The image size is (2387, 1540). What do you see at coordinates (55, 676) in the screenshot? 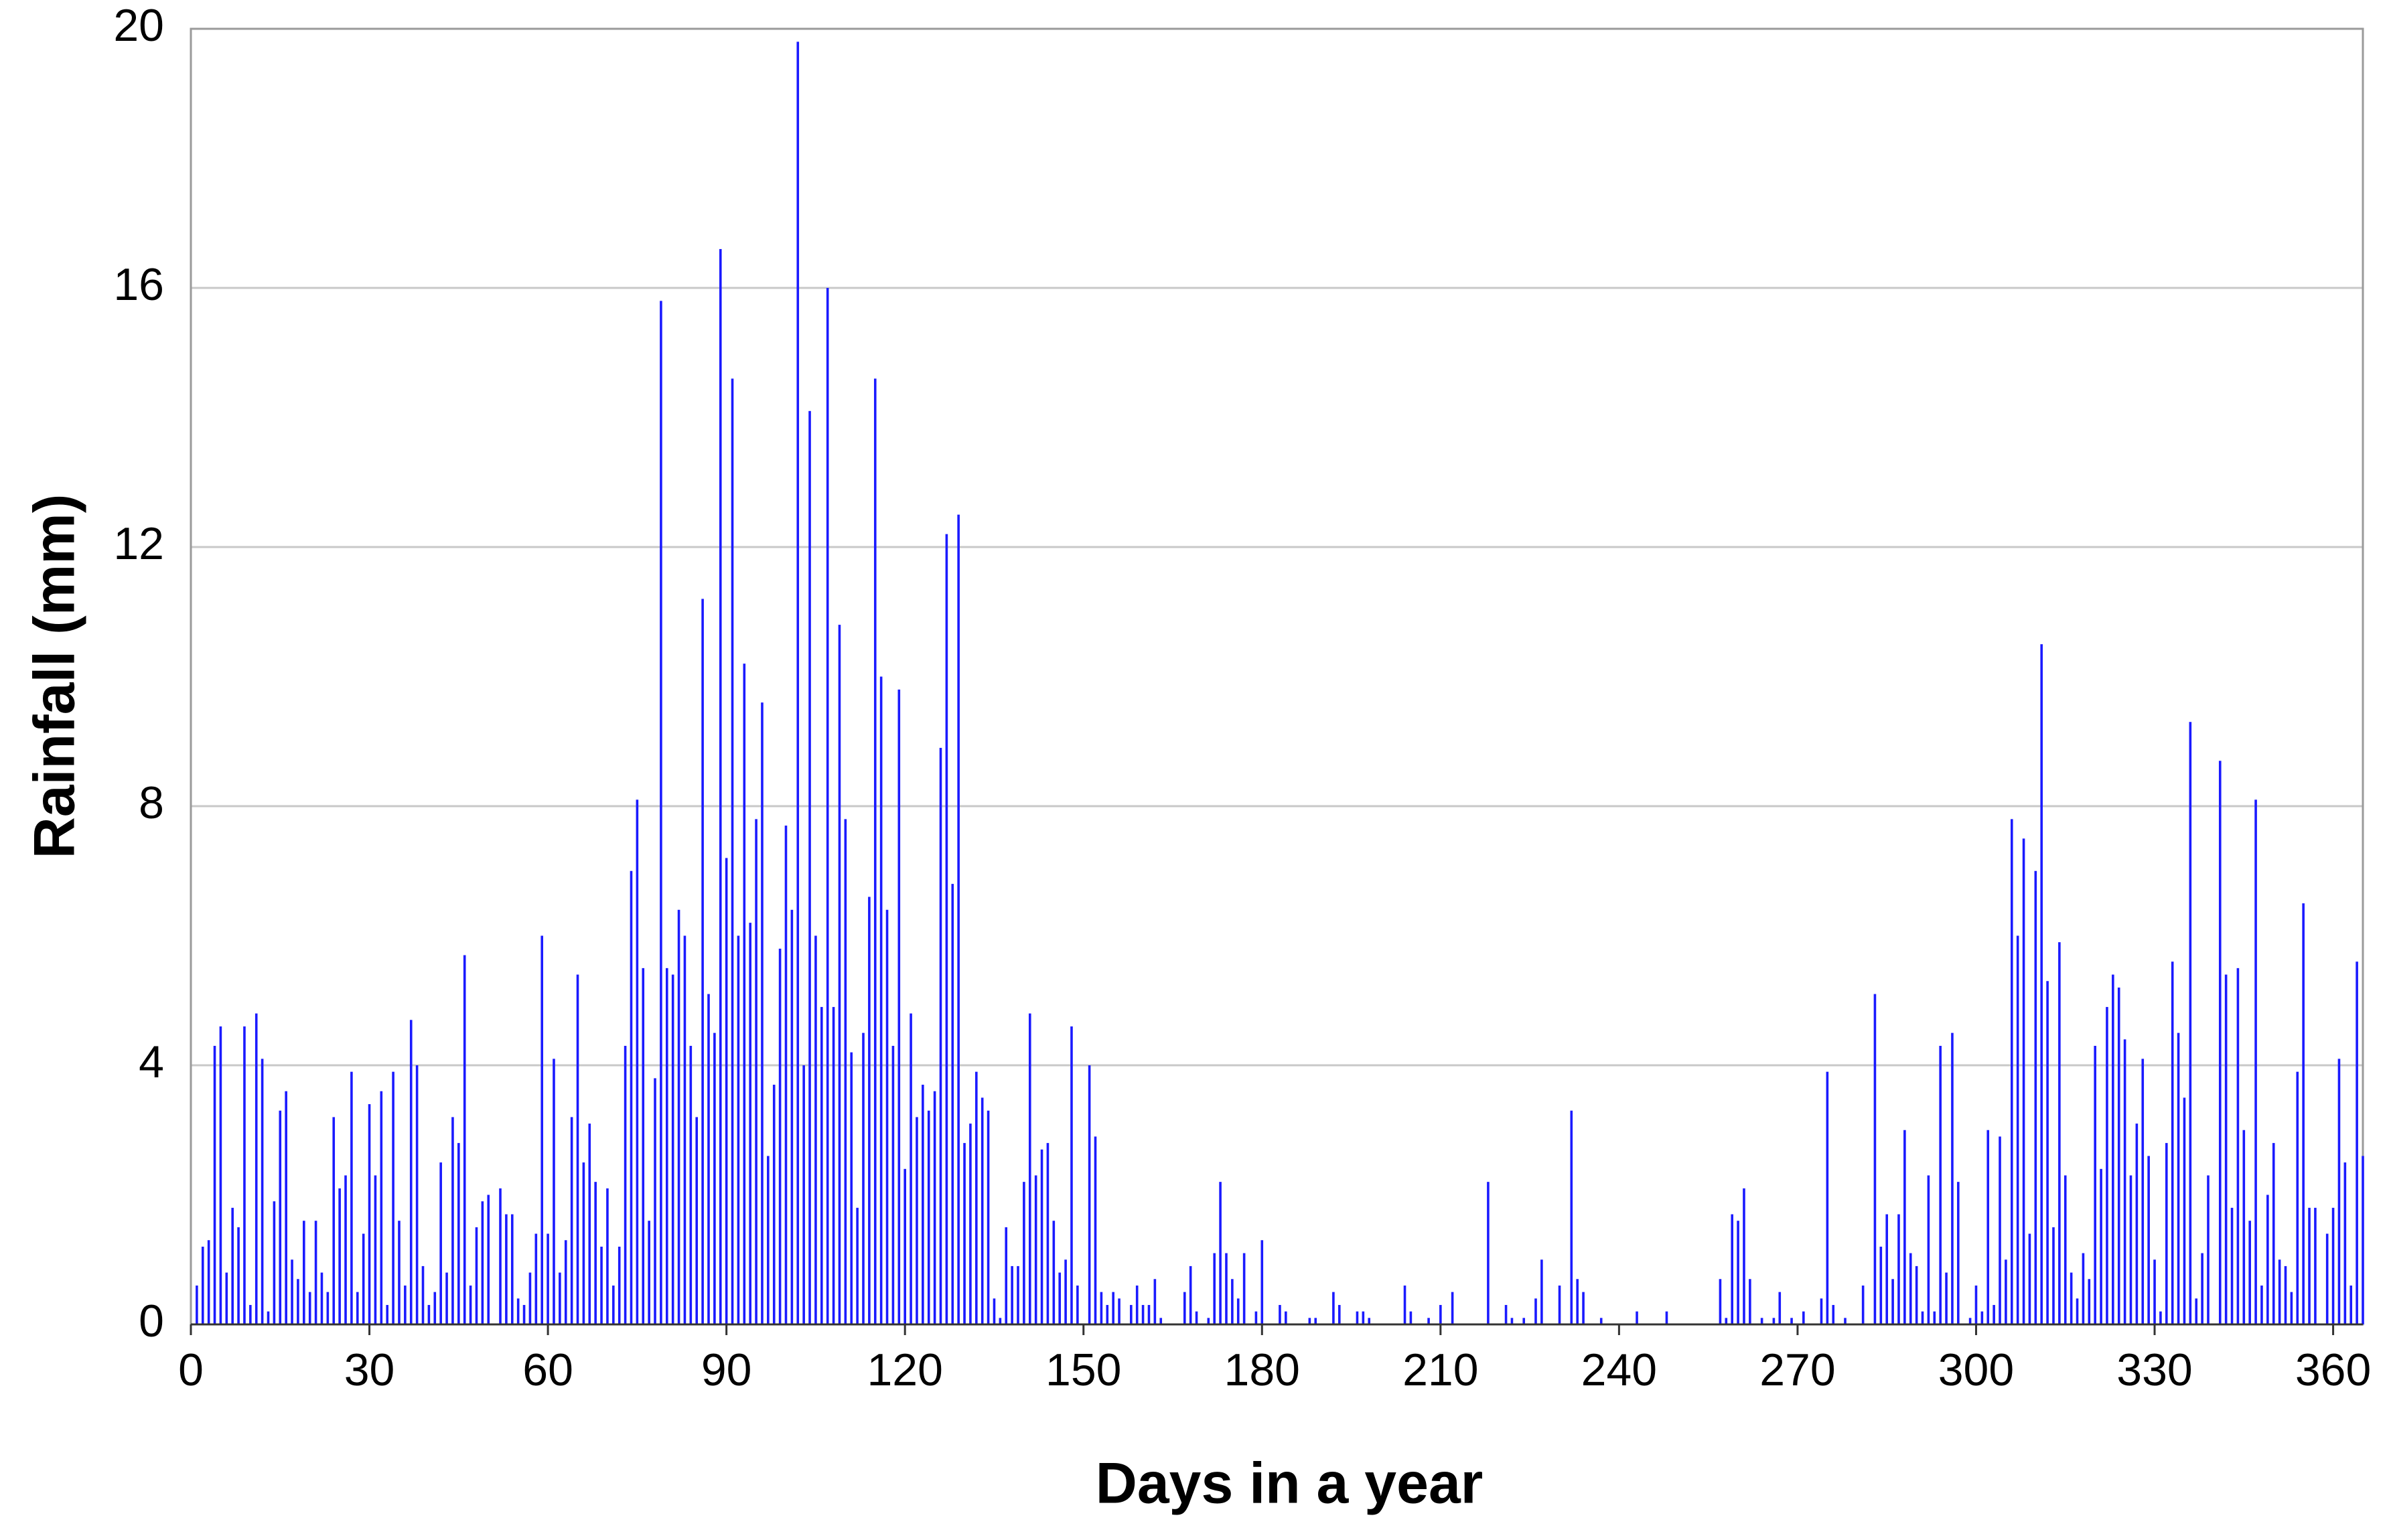
I see `y-axis-title: Rainfall (mm)` at bounding box center [55, 676].